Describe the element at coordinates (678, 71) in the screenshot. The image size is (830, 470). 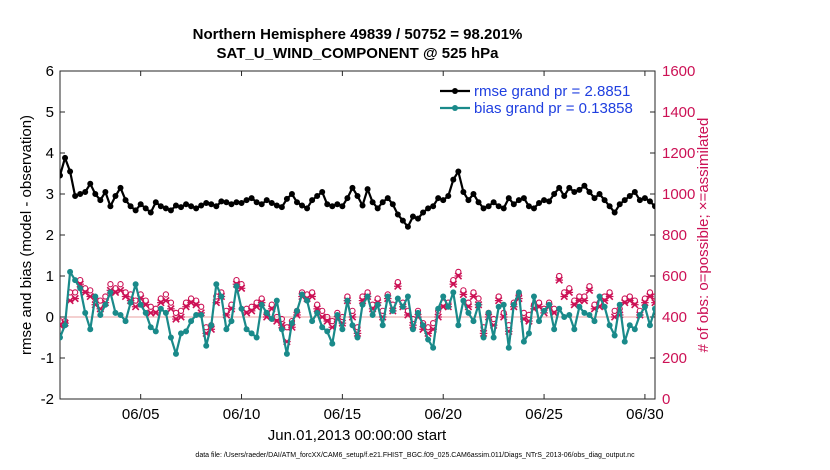
I see `y-tick-label-right: 1600` at that location.